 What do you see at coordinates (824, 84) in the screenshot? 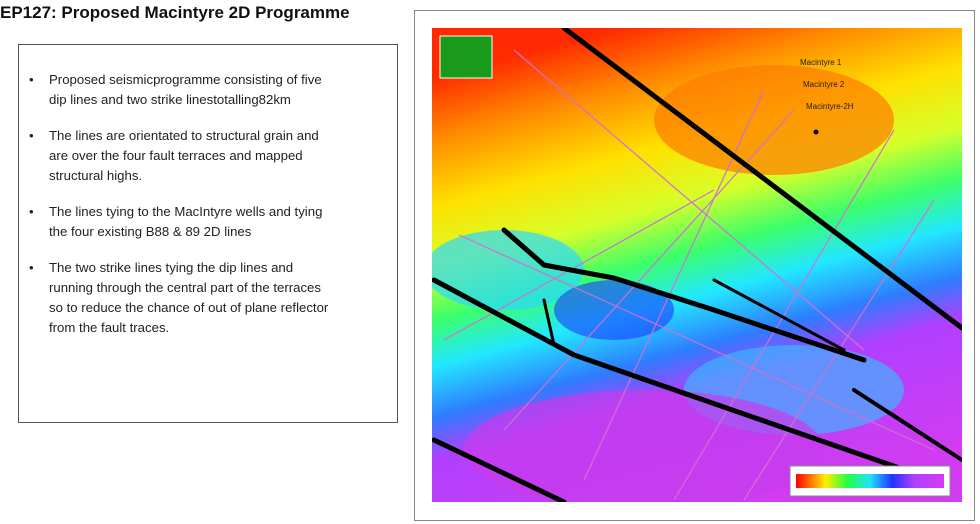
I see `well-label: Macintyre 2` at bounding box center [824, 84].